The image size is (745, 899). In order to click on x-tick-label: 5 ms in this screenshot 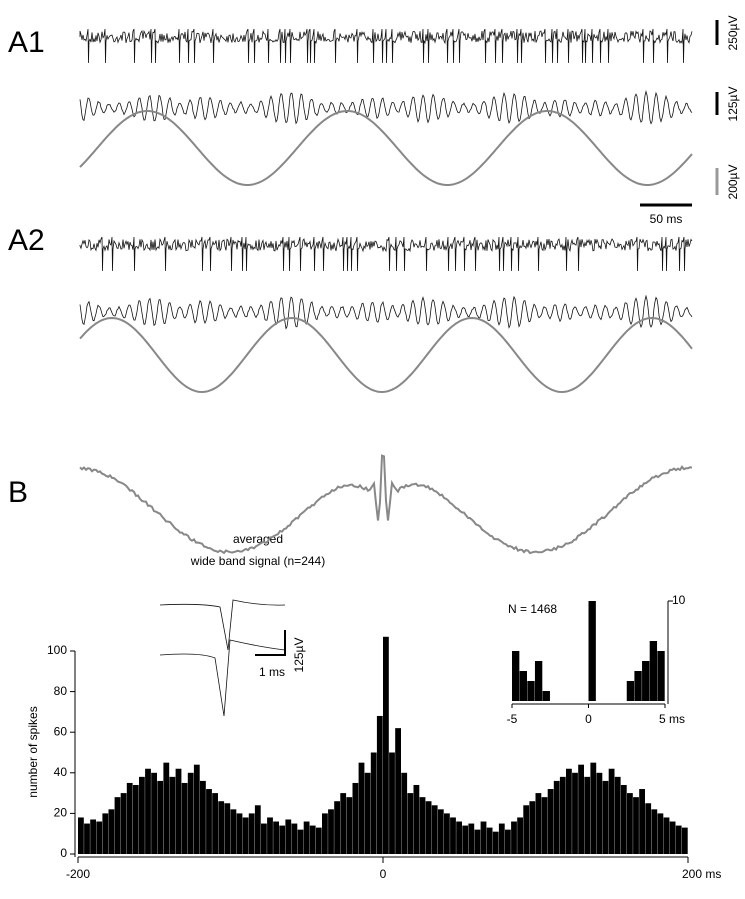, I will do `click(672, 719)`.